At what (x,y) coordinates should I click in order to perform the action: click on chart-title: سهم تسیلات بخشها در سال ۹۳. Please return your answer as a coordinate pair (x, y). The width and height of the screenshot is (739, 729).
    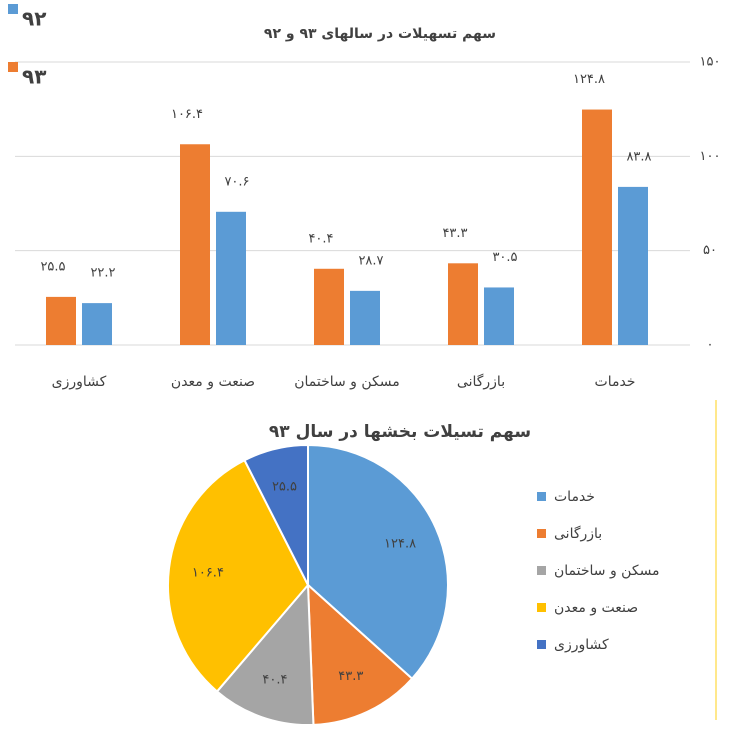
    Looking at the image, I should click on (400, 432).